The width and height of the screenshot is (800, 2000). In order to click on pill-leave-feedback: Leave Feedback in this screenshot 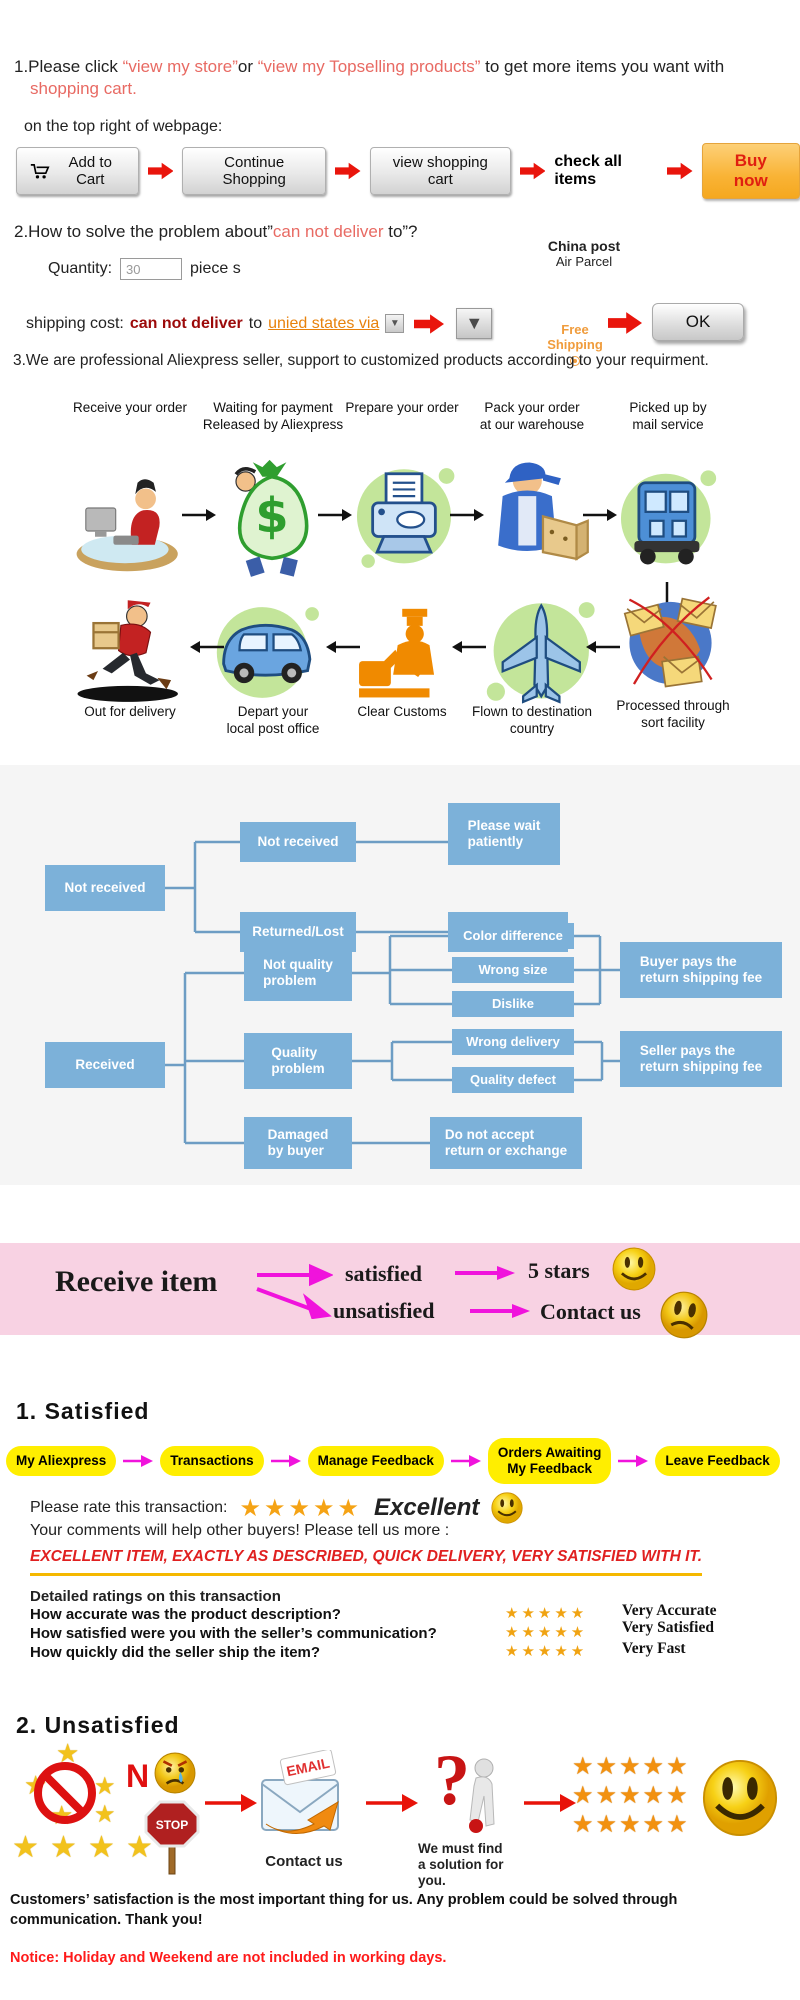, I will do `click(717, 1461)`.